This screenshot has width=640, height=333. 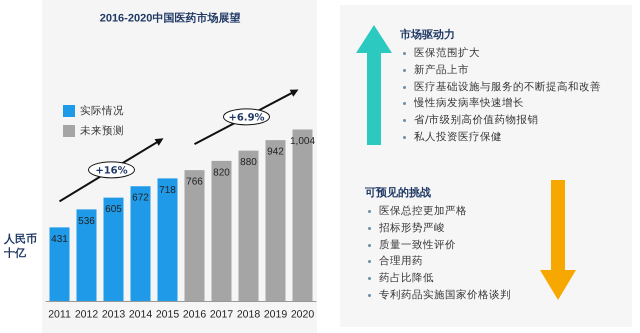 I want to click on x-tick-label: 2020, so click(x=302, y=314).